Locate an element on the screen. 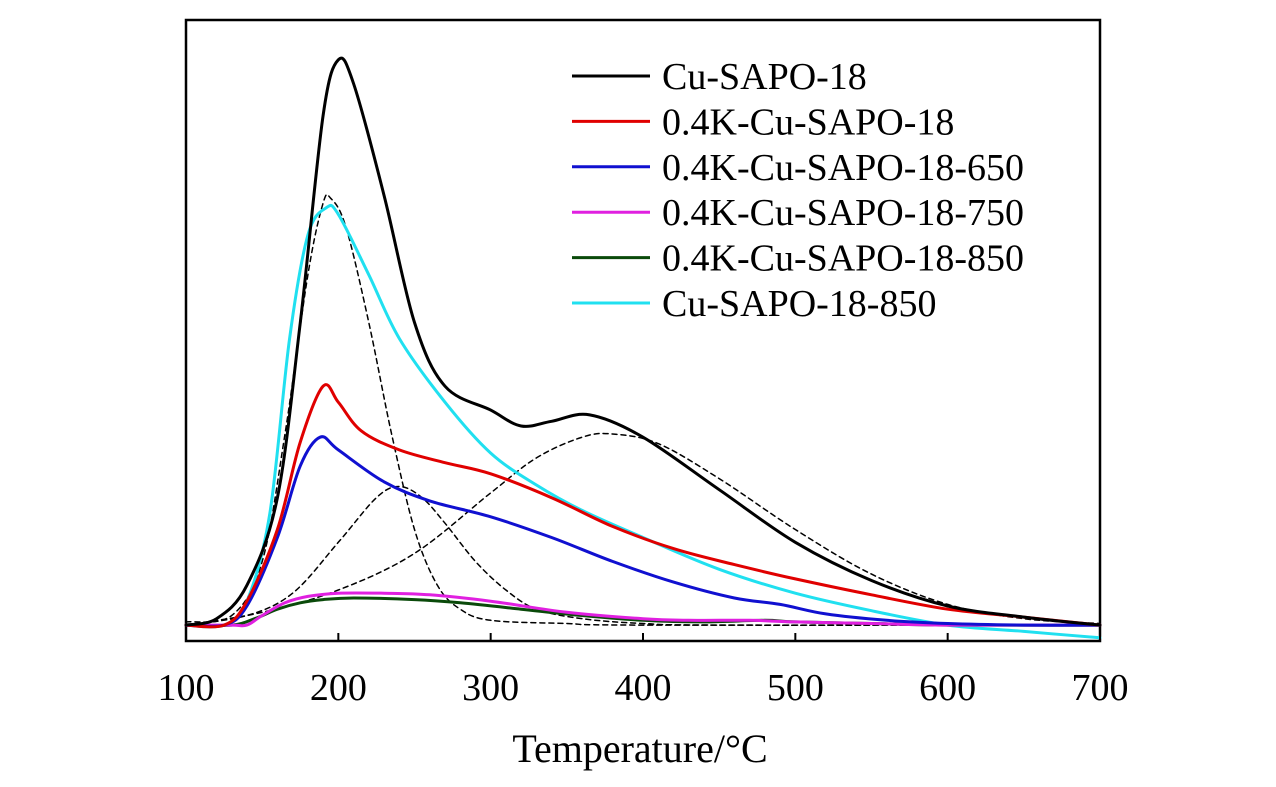  legend-label-cu-sapo-18-850: Cu-SAPO-18-850 is located at coordinates (799, 304).